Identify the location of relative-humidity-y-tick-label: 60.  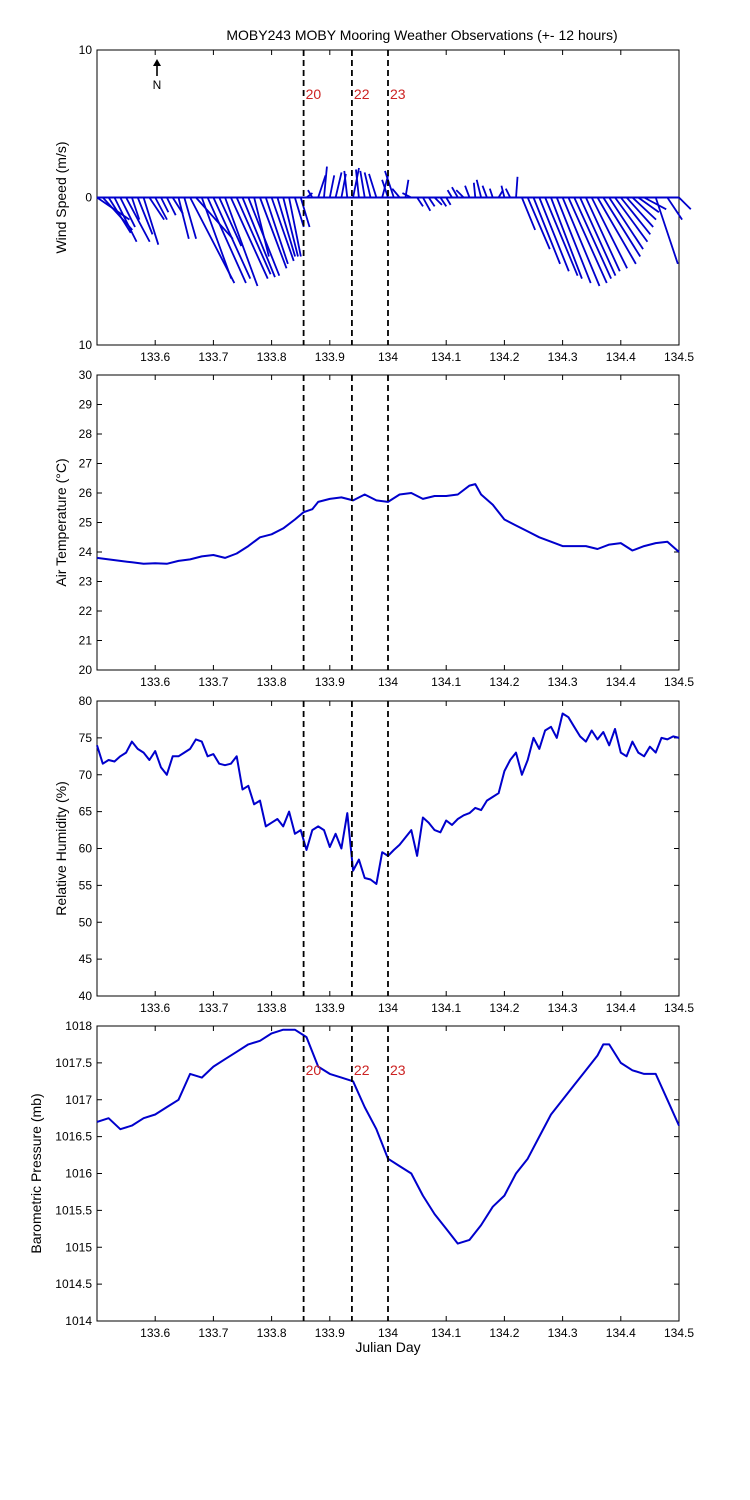
(86, 849).